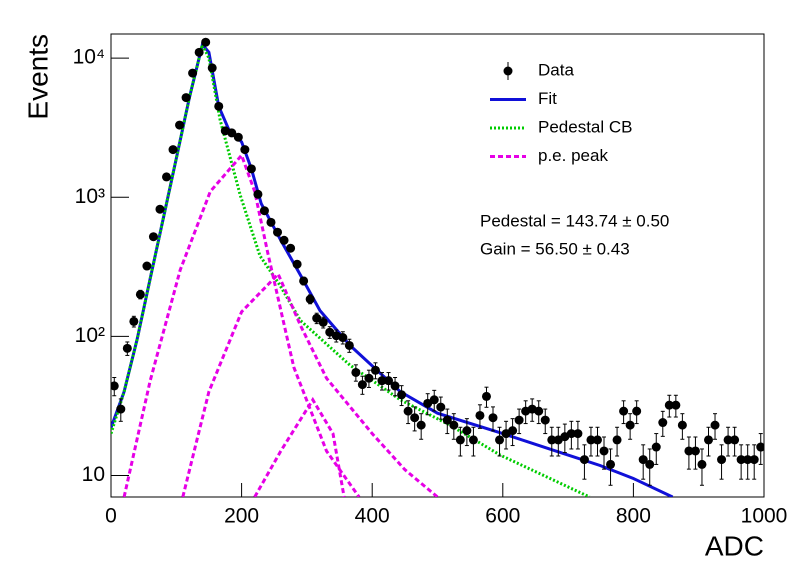 The height and width of the screenshot is (572, 796). What do you see at coordinates (372, 516) in the screenshot?
I see `x-tick-label: 400` at bounding box center [372, 516].